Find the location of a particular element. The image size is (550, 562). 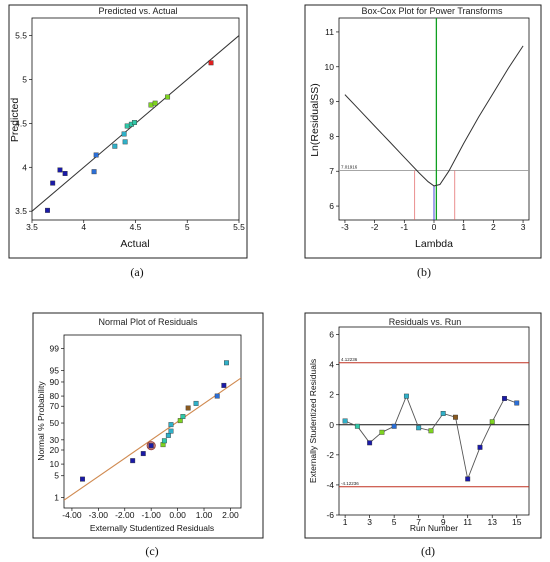

panel-d-xtick-label: 9 is located at coordinates (443, 522).